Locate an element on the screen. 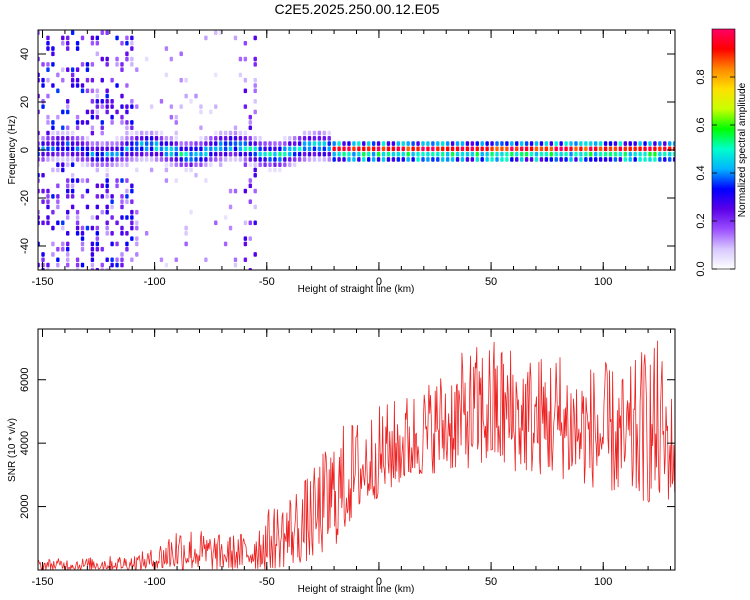 The width and height of the screenshot is (750, 600). colorbar-tick-label: 0.6 is located at coordinates (701, 124).